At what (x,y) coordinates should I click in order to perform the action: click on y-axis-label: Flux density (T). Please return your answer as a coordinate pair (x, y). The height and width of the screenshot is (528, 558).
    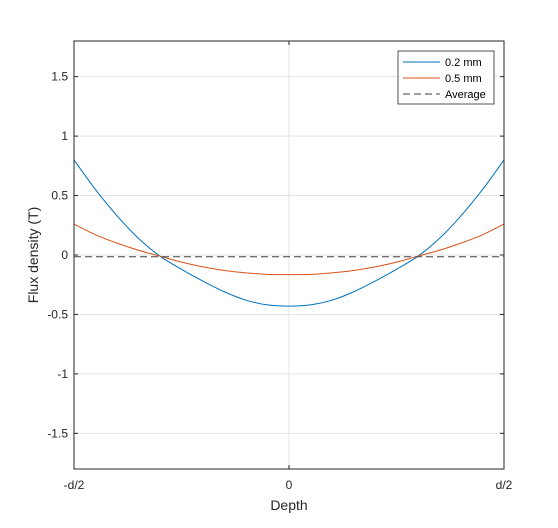
    Looking at the image, I should click on (33, 255).